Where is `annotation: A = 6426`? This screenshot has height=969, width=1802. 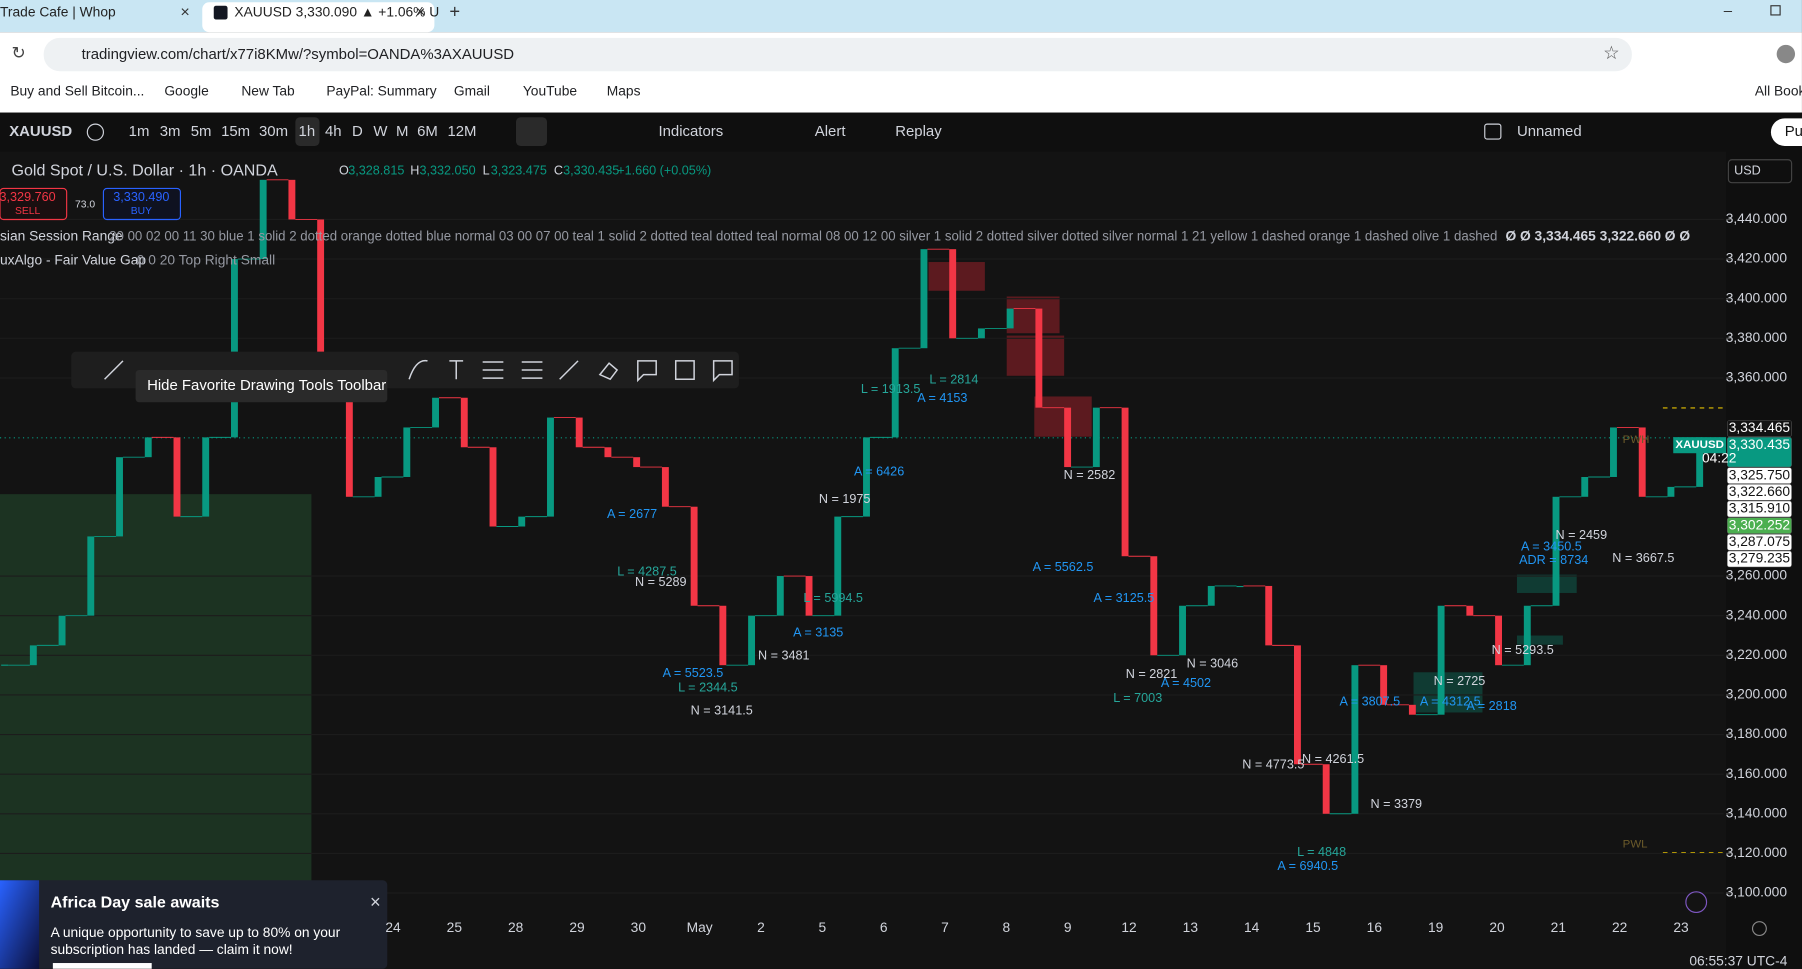 annotation: A = 6426 is located at coordinates (879, 472).